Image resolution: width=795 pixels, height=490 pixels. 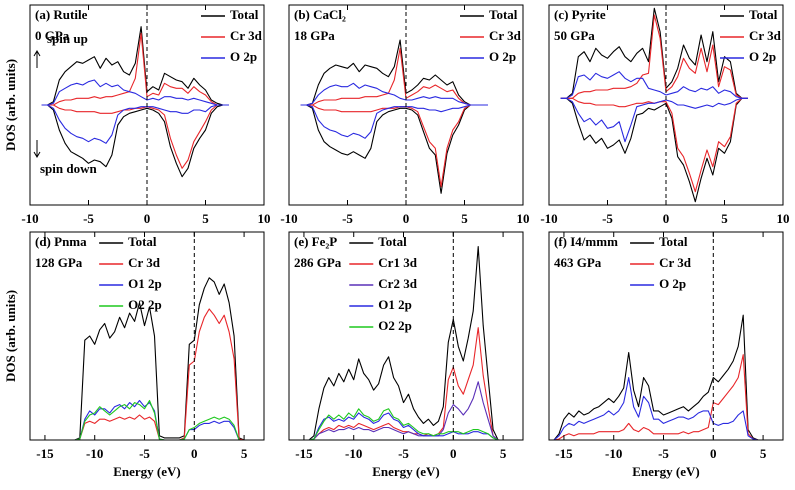 I want to click on panel-subtitle: 128 GPa, so click(x=59, y=262).